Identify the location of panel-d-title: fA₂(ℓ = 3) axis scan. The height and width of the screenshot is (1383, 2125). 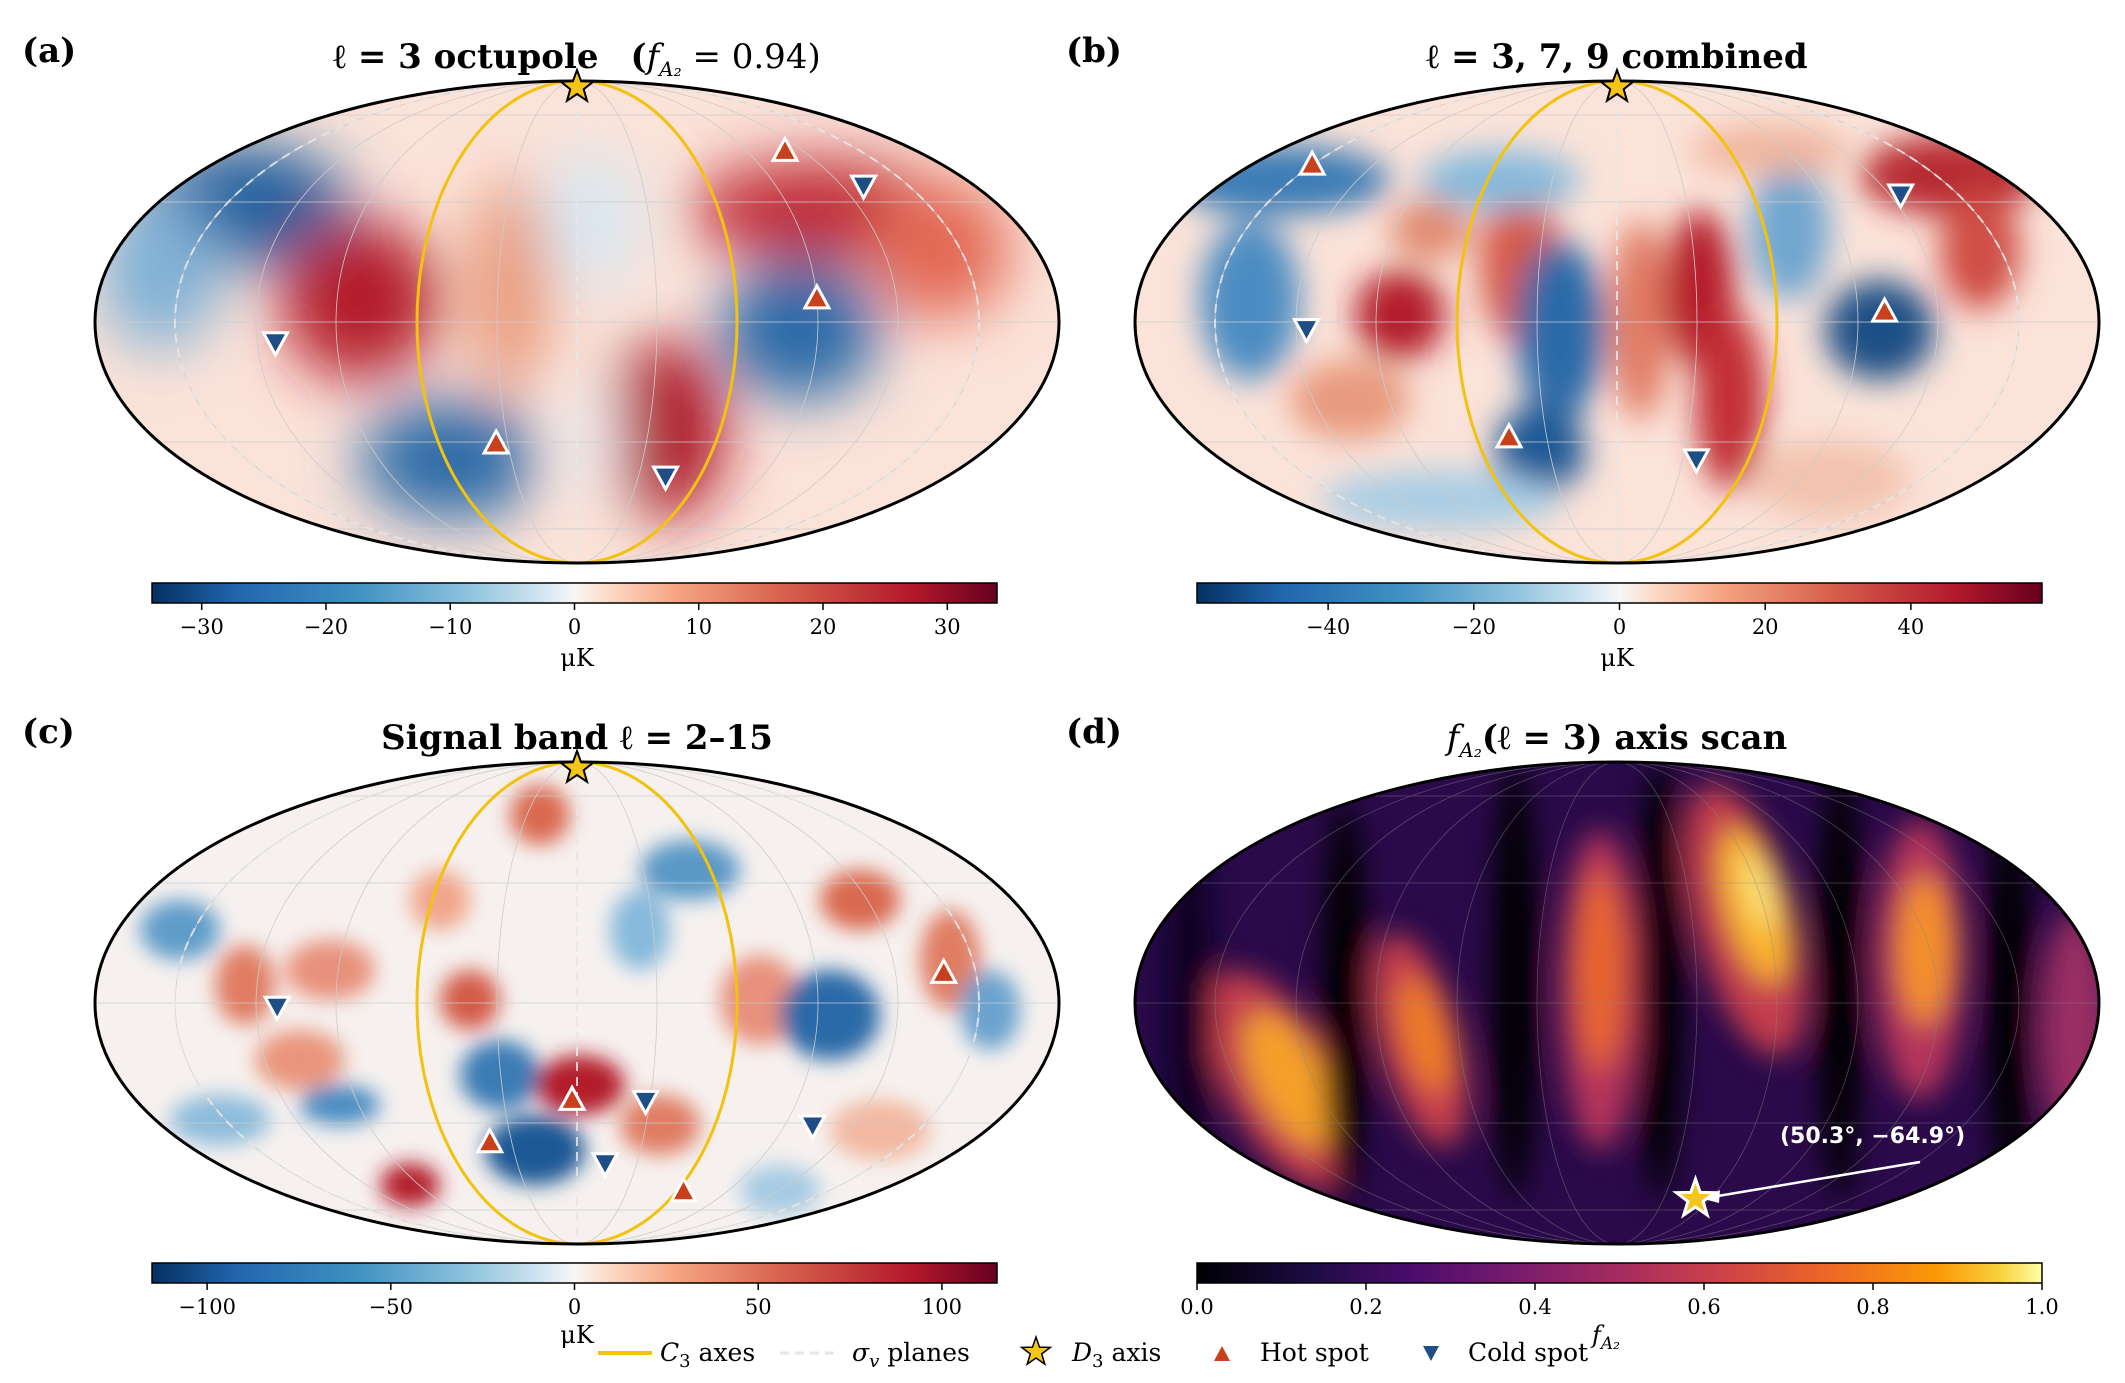
(1615, 740).